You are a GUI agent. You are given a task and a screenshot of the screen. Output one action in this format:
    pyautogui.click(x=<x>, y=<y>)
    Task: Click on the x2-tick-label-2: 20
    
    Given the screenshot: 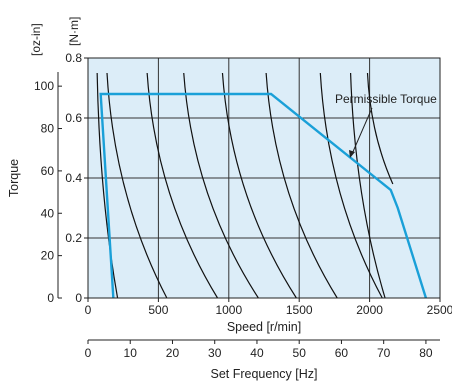 What is the action you would take?
    pyautogui.click(x=173, y=353)
    